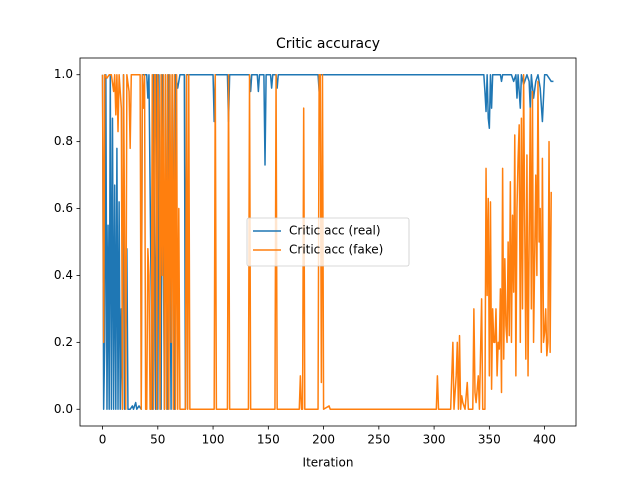  What do you see at coordinates (378, 440) in the screenshot?
I see `x-tick-label: 250` at bounding box center [378, 440].